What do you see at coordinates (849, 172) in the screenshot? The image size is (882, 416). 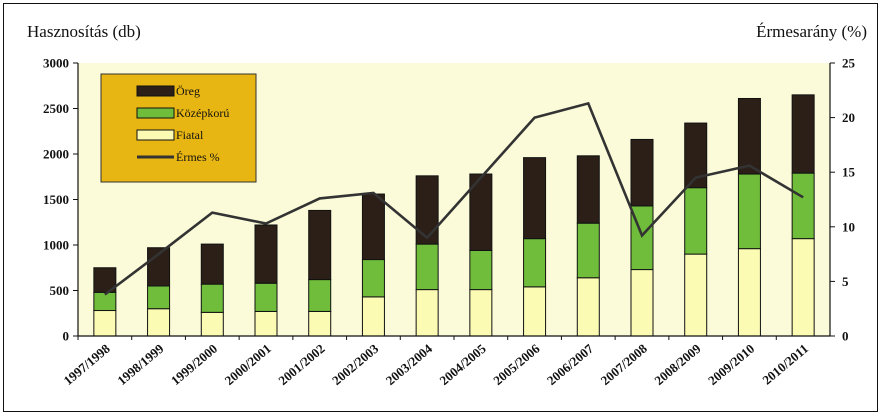 I see `right-tick-label: 15` at bounding box center [849, 172].